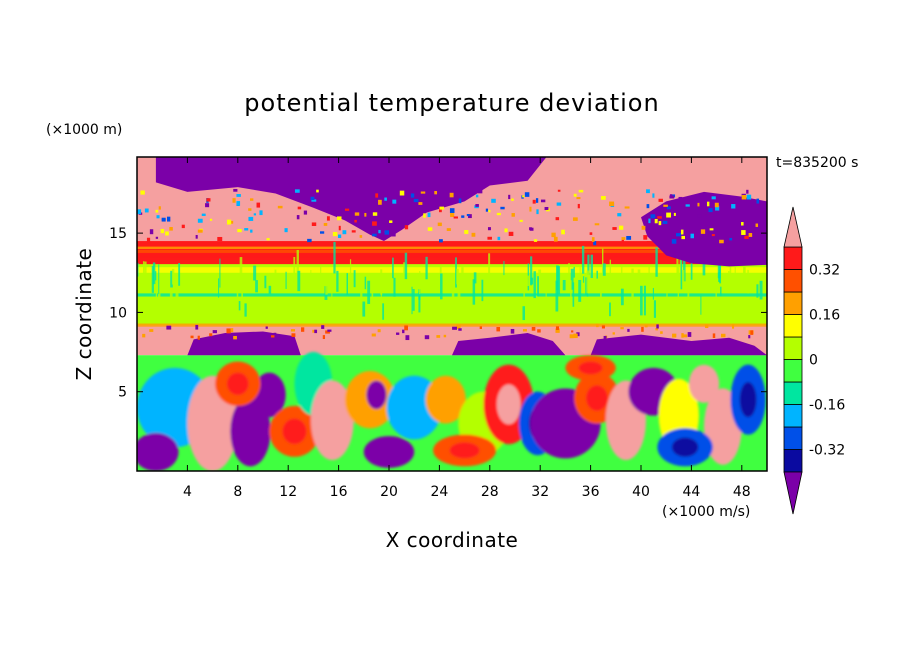 Image resolution: width=904 pixels, height=654 pixels. I want to click on colorbar-label: 0, so click(813, 361).